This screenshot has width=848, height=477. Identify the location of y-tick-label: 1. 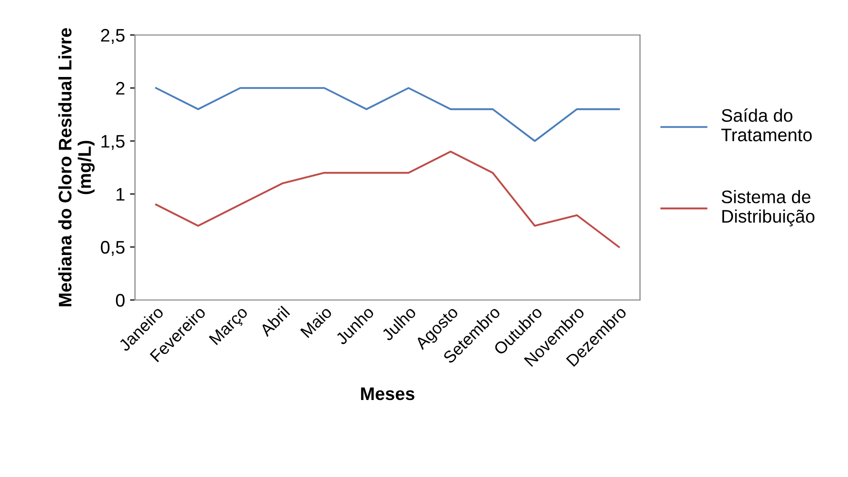
(120, 194).